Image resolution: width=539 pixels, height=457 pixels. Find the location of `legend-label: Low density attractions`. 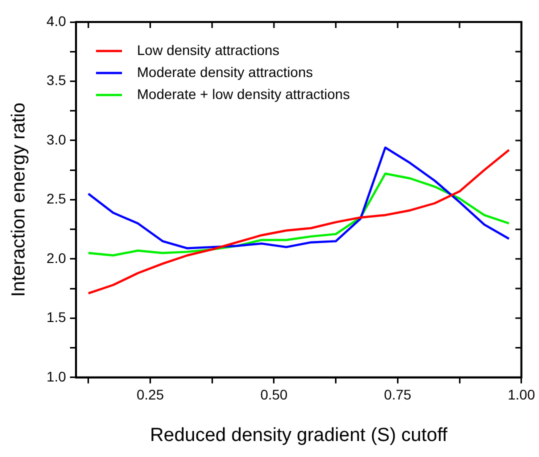

legend-label: Low density attractions is located at coordinates (208, 50).